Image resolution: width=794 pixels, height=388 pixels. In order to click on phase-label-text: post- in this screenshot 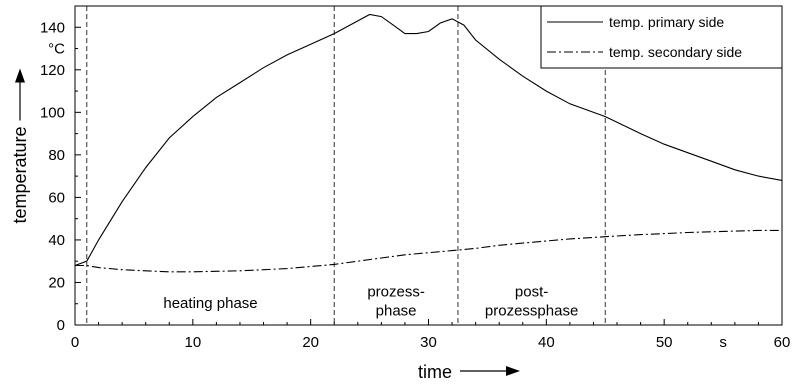, I will do `click(531, 292)`.